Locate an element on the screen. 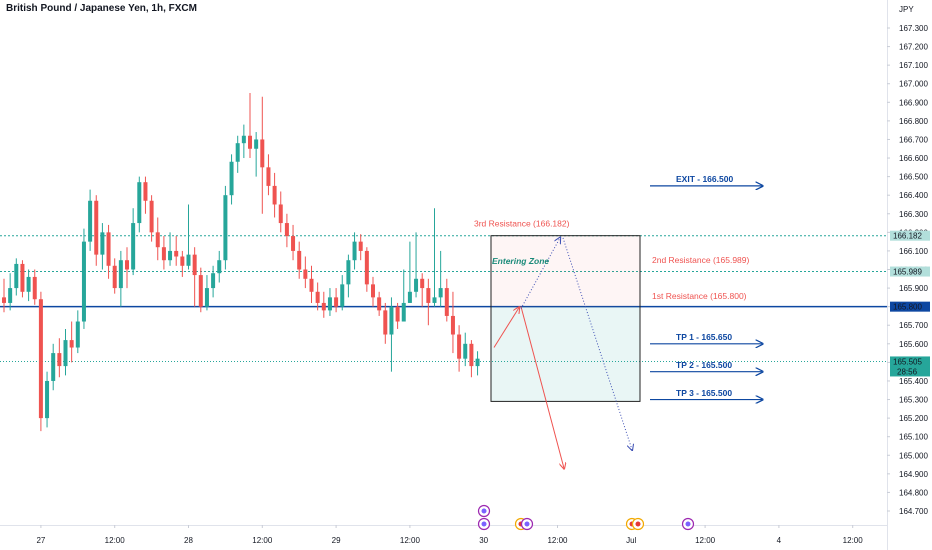 This screenshot has height=550, width=932. y-tick-label: 165.900 is located at coordinates (913, 288).